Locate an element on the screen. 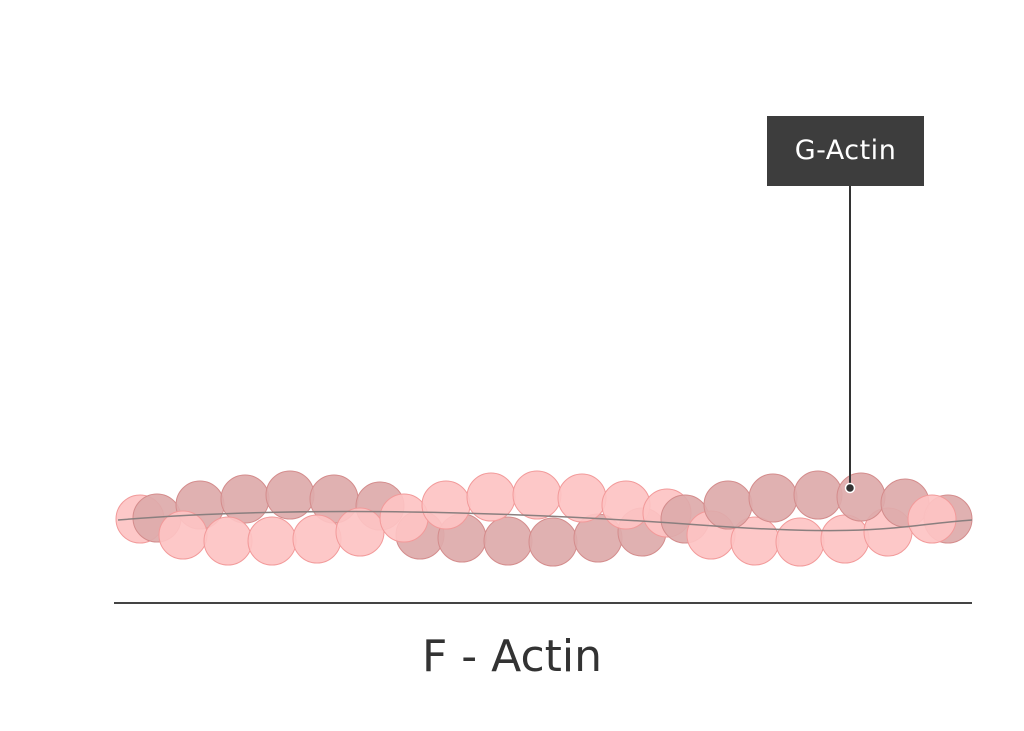  filament-strand-line is located at coordinates (545, 521).